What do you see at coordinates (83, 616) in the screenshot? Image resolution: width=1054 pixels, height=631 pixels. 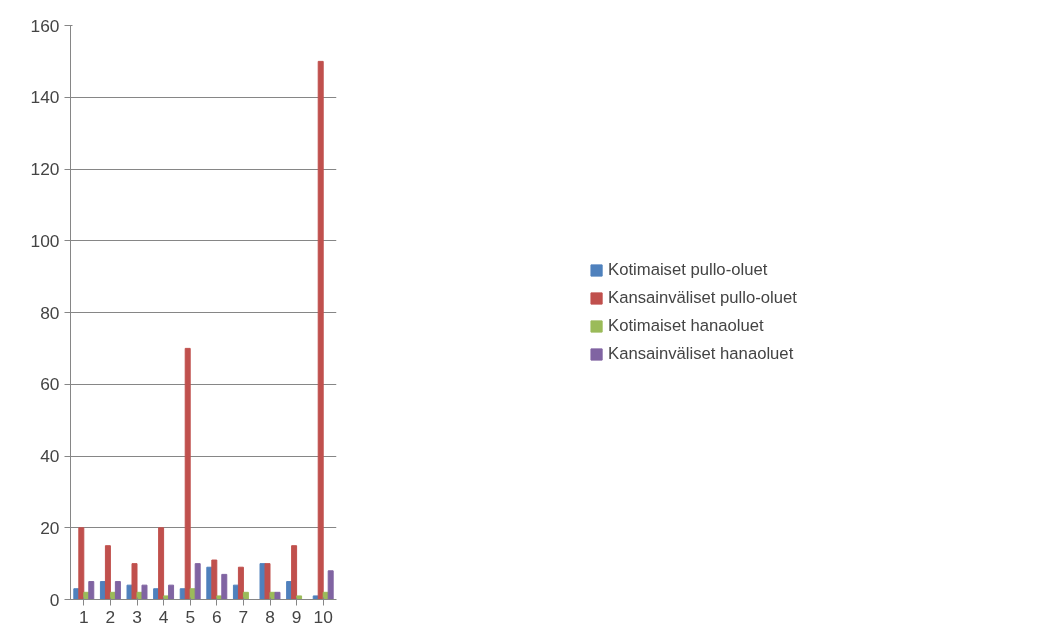 I see `x-tick-label: 1` at bounding box center [83, 616].